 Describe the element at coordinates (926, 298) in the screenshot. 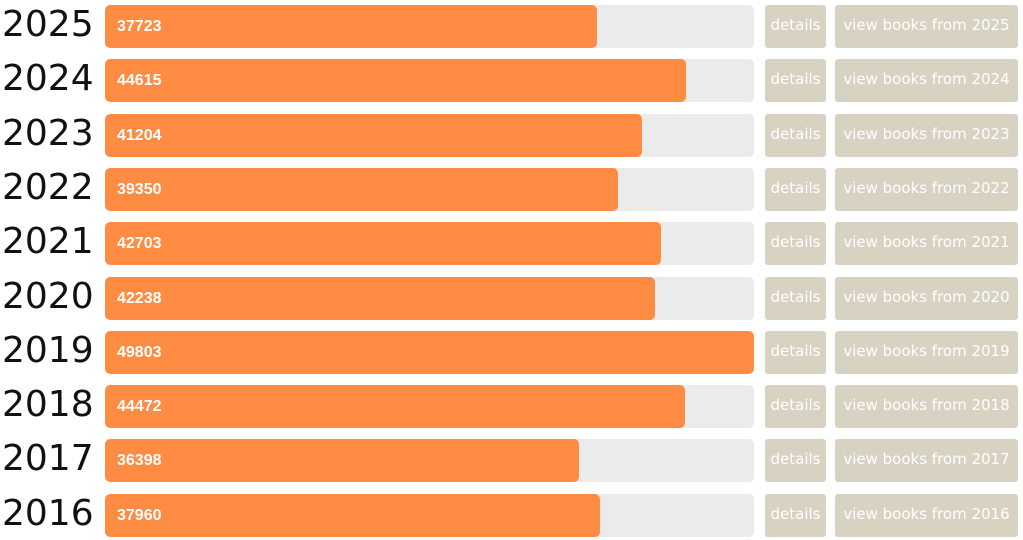

I see `view-books-button: view books from 2020` at that location.